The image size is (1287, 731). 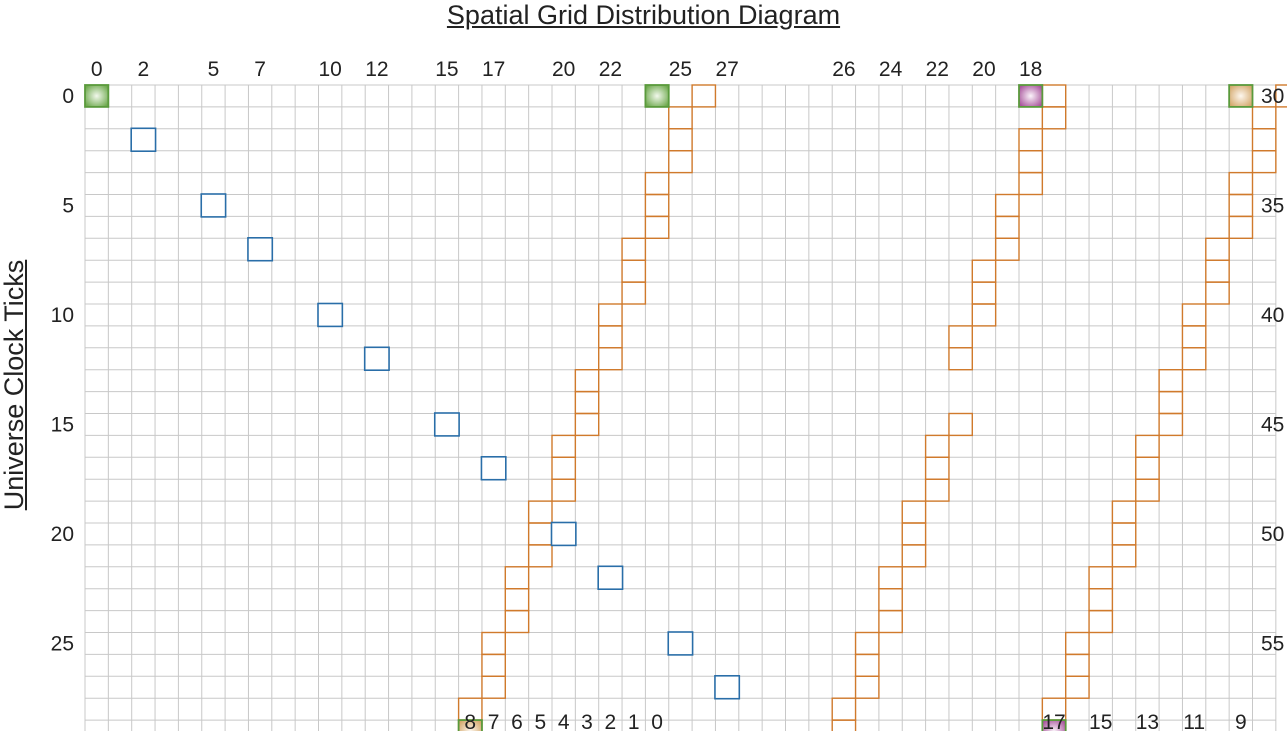 What do you see at coordinates (493, 69) in the screenshot?
I see `top-column-label: 17` at bounding box center [493, 69].